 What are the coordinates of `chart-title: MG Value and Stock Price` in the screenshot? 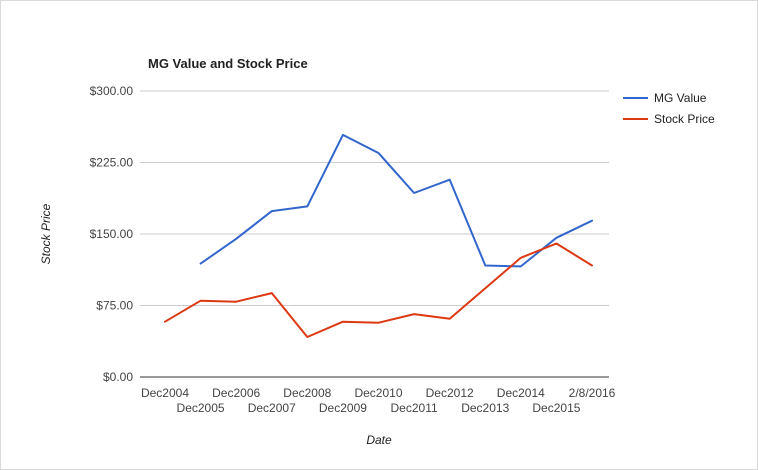 It's located at (228, 63).